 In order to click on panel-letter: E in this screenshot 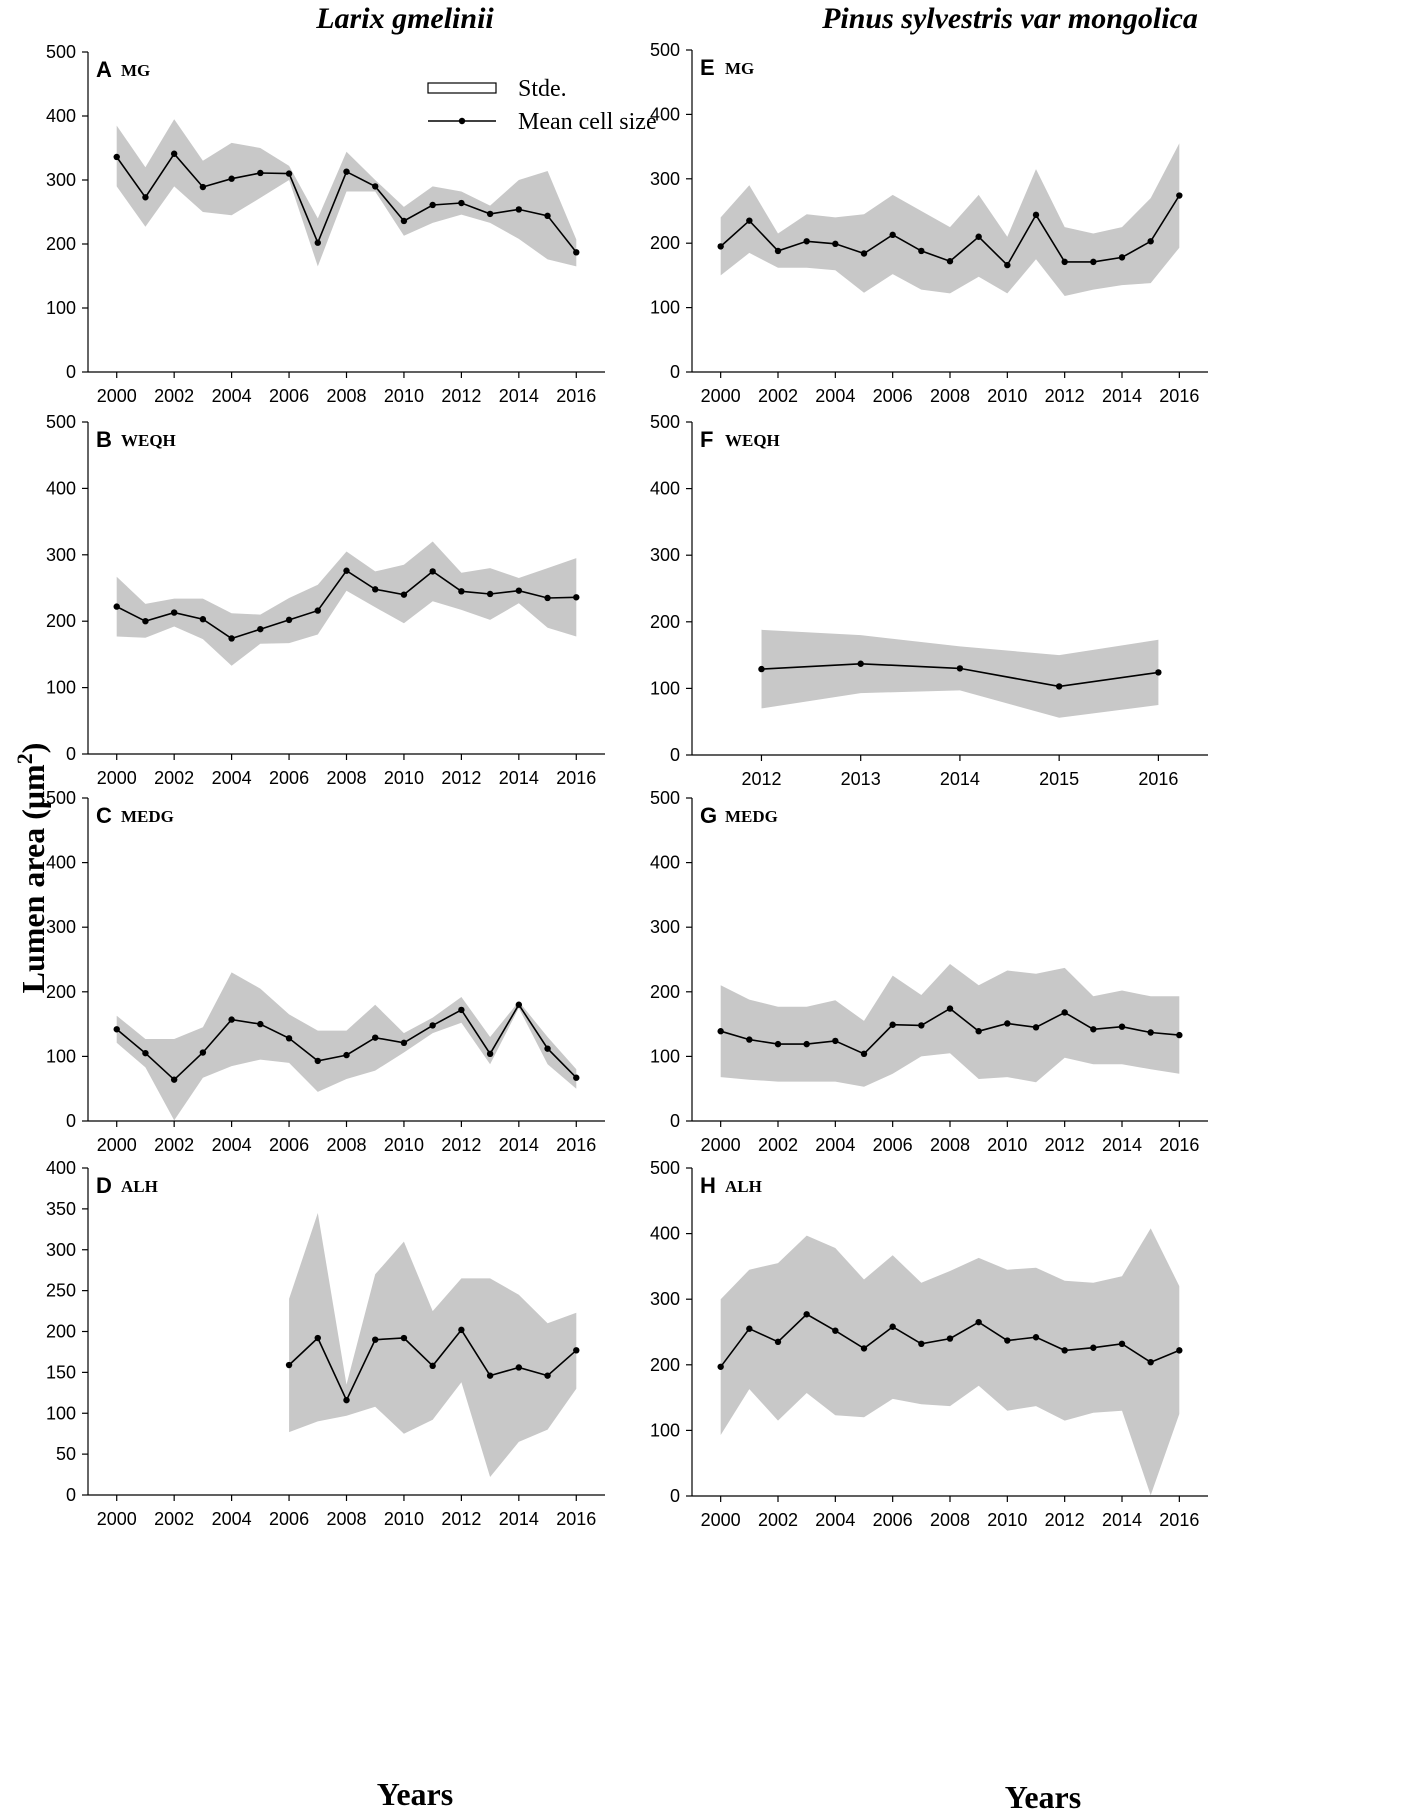, I will do `click(707, 67)`.